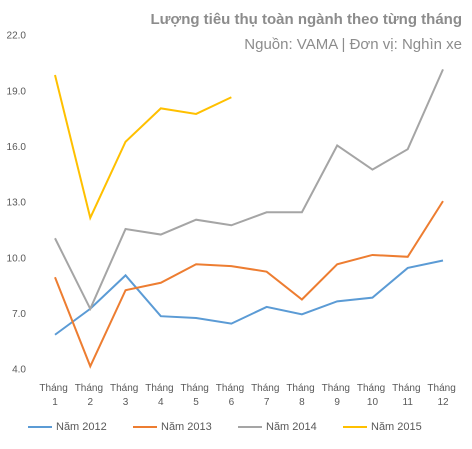 This screenshot has height=449, width=472. Describe the element at coordinates (54, 395) in the screenshot. I see `x-tick-label: Tháng 1` at that location.